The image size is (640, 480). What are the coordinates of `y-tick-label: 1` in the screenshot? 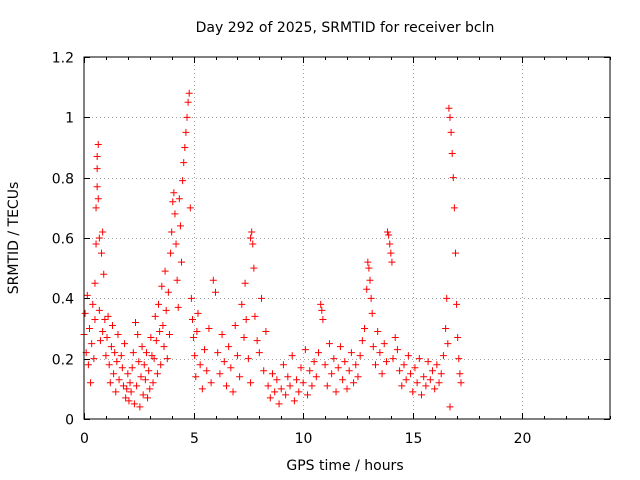 It's located at (69, 119).